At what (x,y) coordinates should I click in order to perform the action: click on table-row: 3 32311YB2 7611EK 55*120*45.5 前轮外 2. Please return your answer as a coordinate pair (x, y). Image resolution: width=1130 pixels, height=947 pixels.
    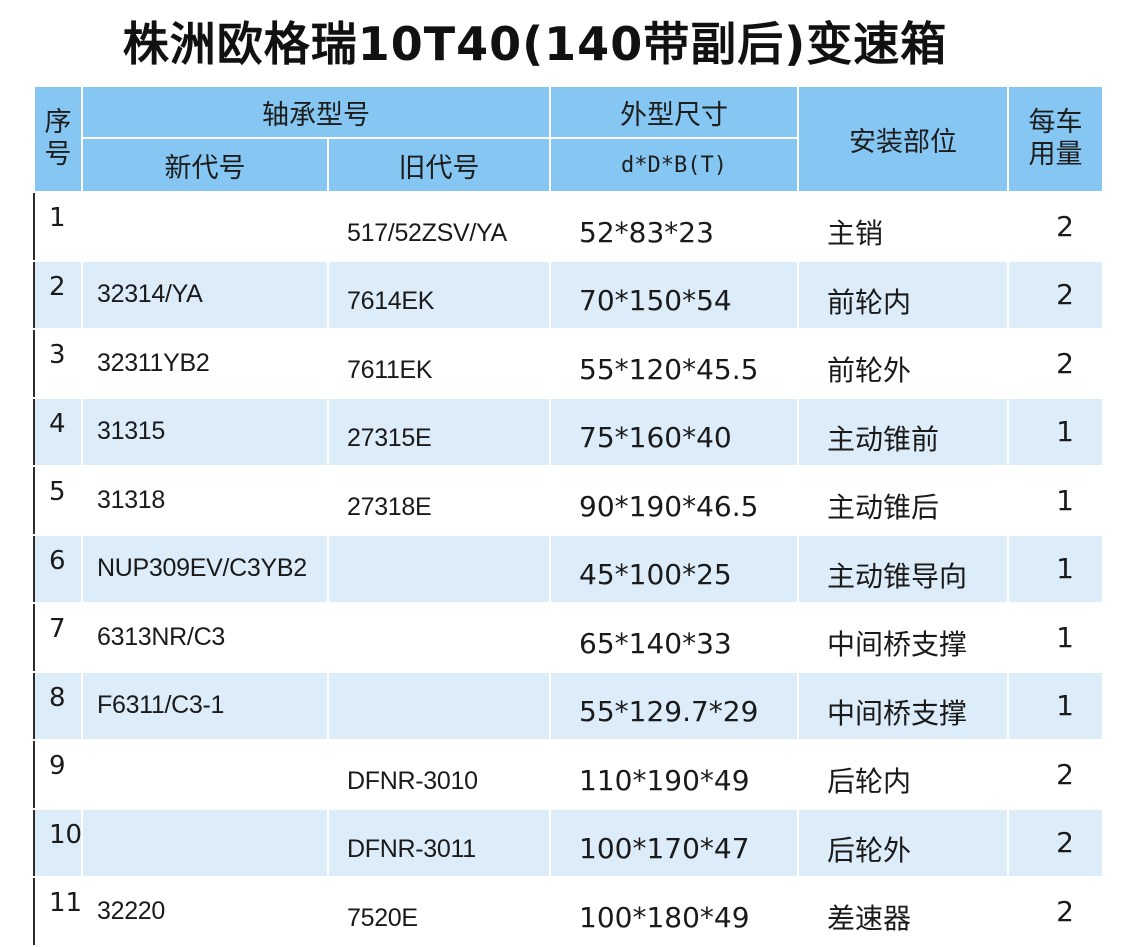
    Looking at the image, I should click on (569, 364).